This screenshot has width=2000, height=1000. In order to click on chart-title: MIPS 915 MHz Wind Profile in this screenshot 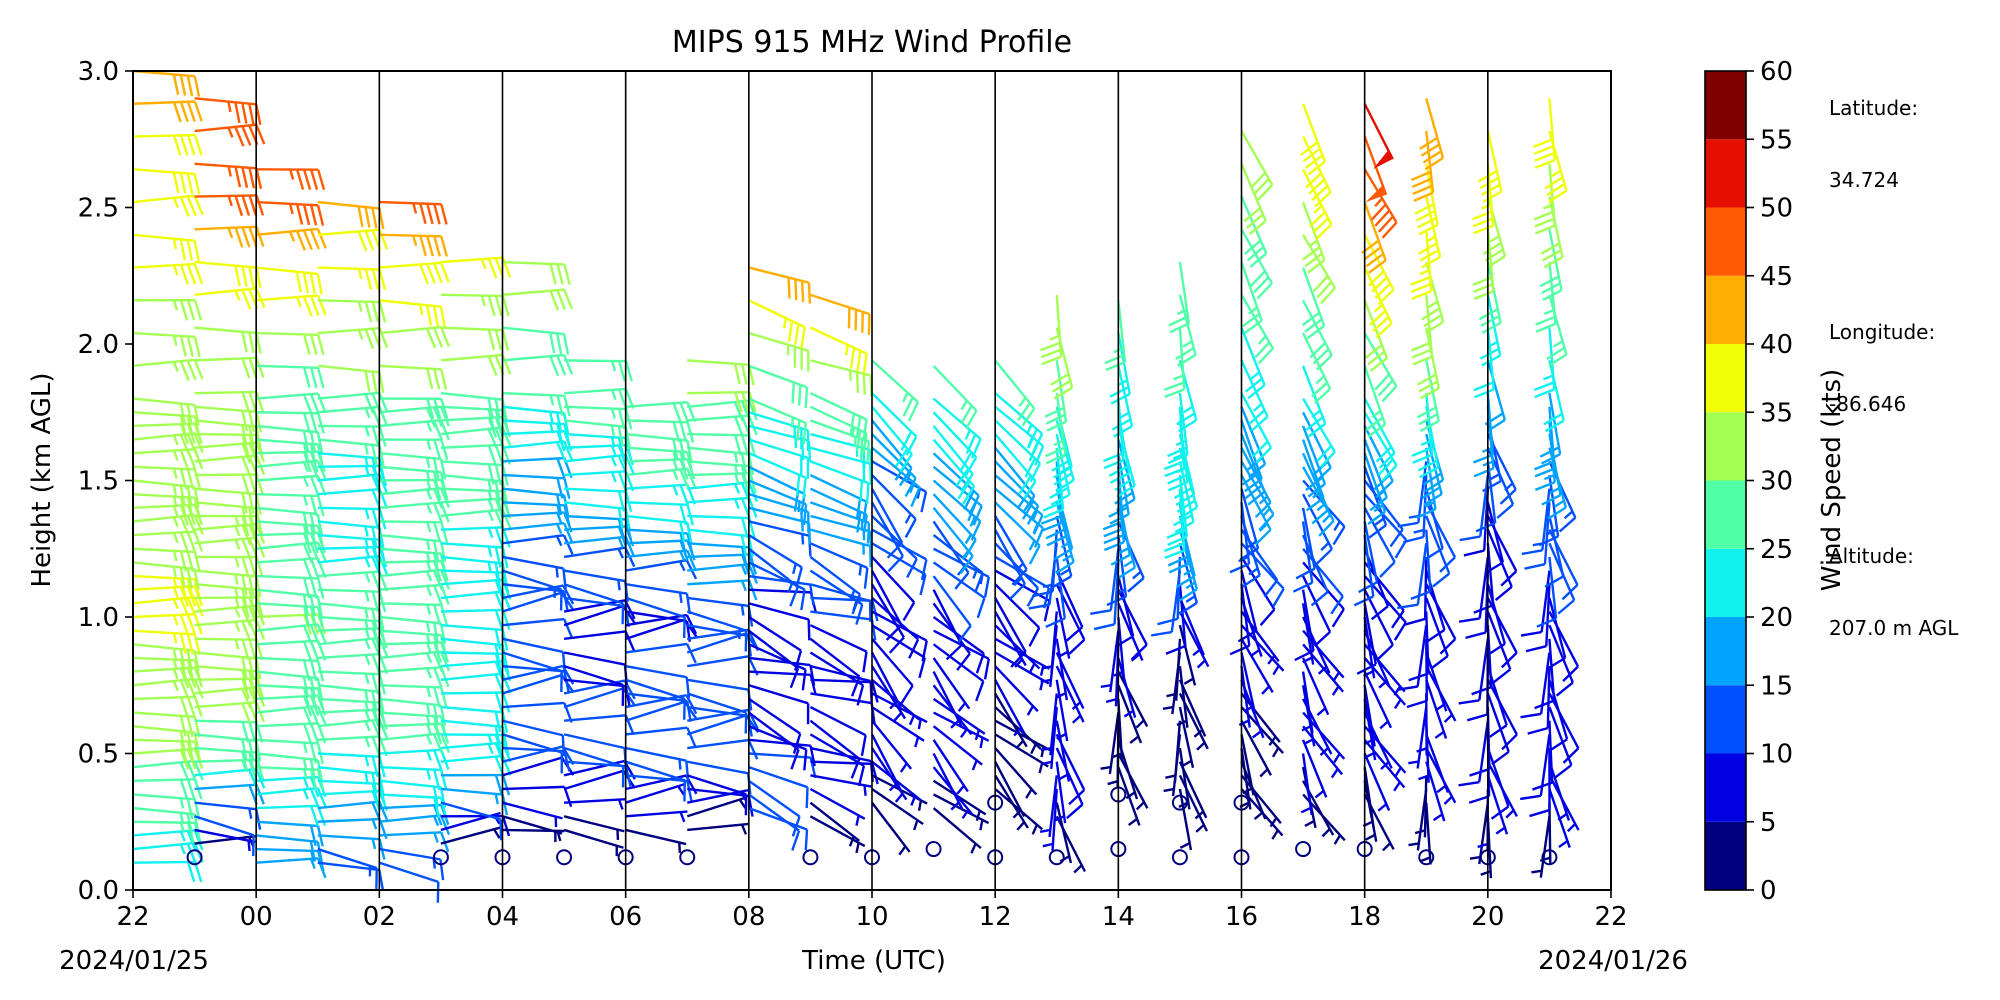, I will do `click(872, 42)`.